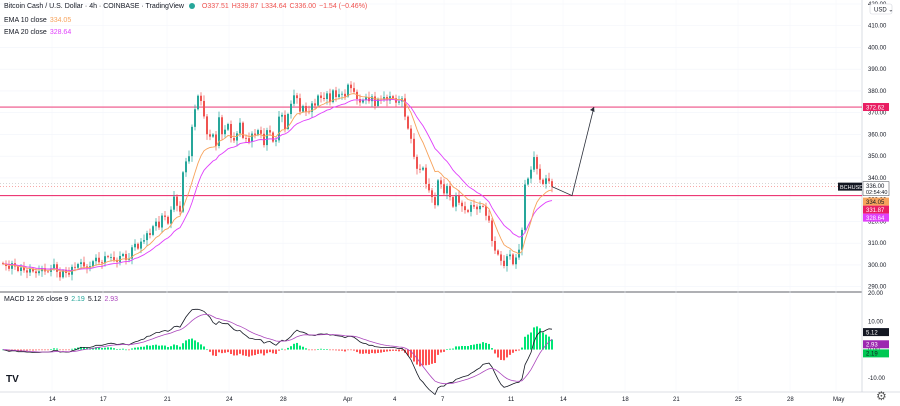 This screenshot has height=406, width=900. What do you see at coordinates (872, 333) in the screenshot?
I see `macd-value-tag: 5.12` at bounding box center [872, 333].